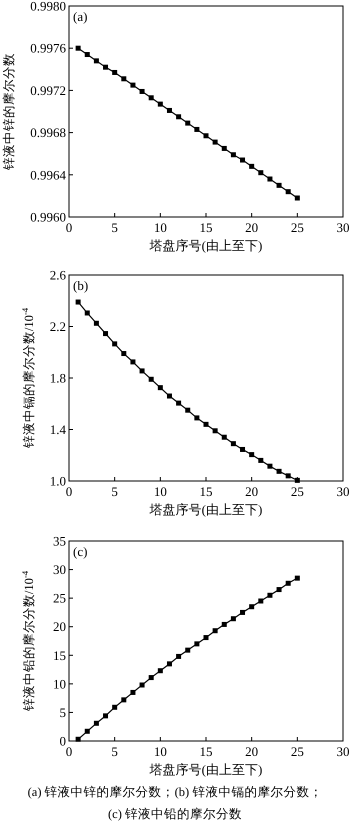 Image resolution: width=350 pixels, height=833 pixels. I want to click on y-axis-title: 锌液中锌的摩尔分数, so click(9, 112).